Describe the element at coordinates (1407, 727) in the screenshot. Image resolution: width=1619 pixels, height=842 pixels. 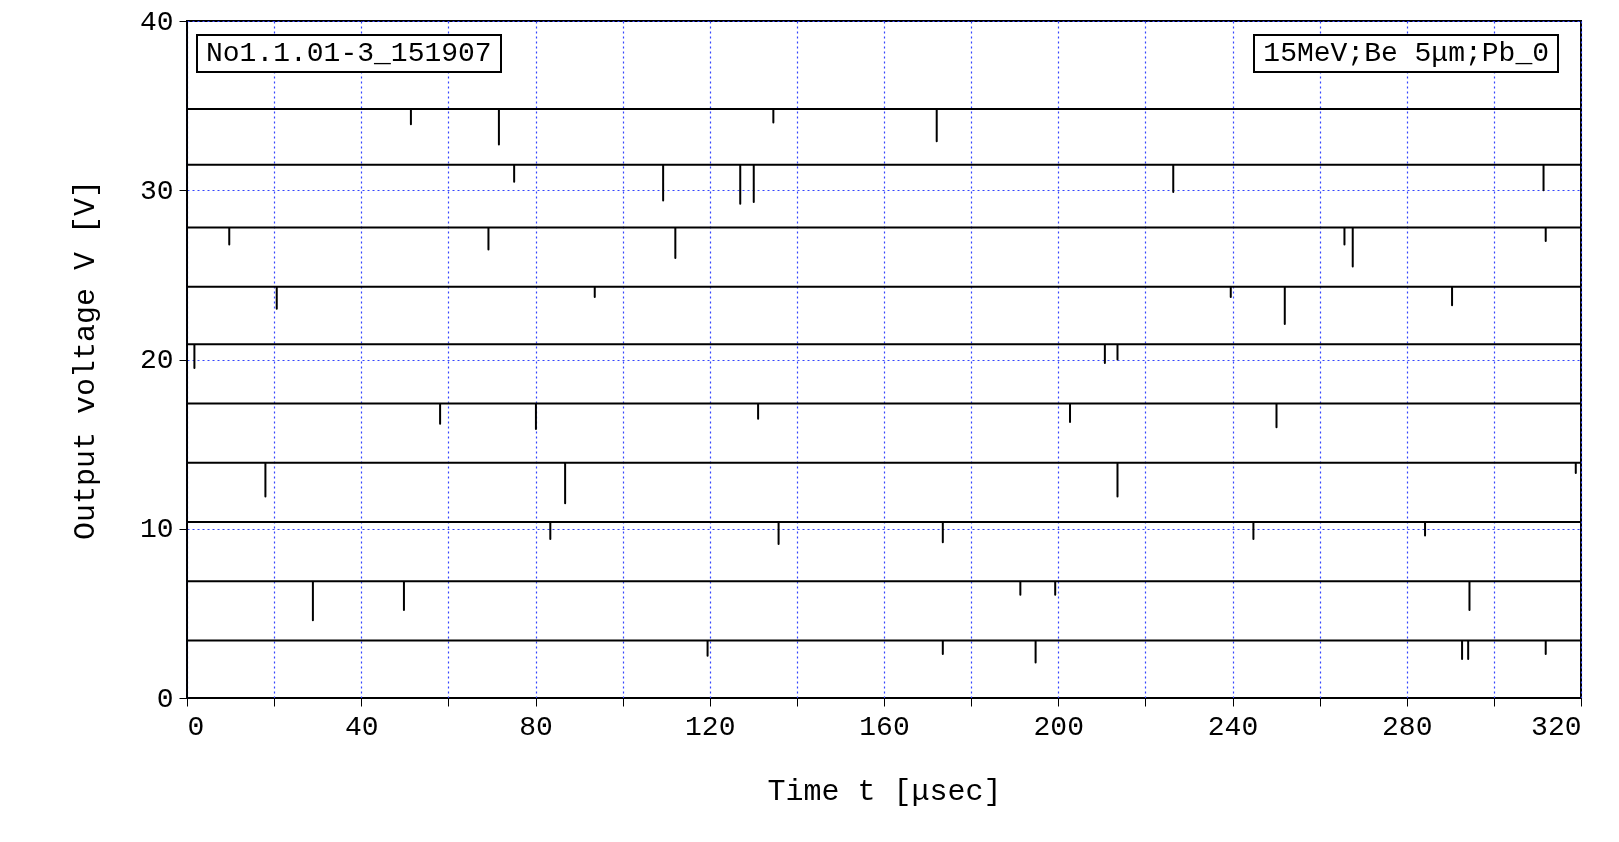
I see `x-tick-label: 280` at that location.